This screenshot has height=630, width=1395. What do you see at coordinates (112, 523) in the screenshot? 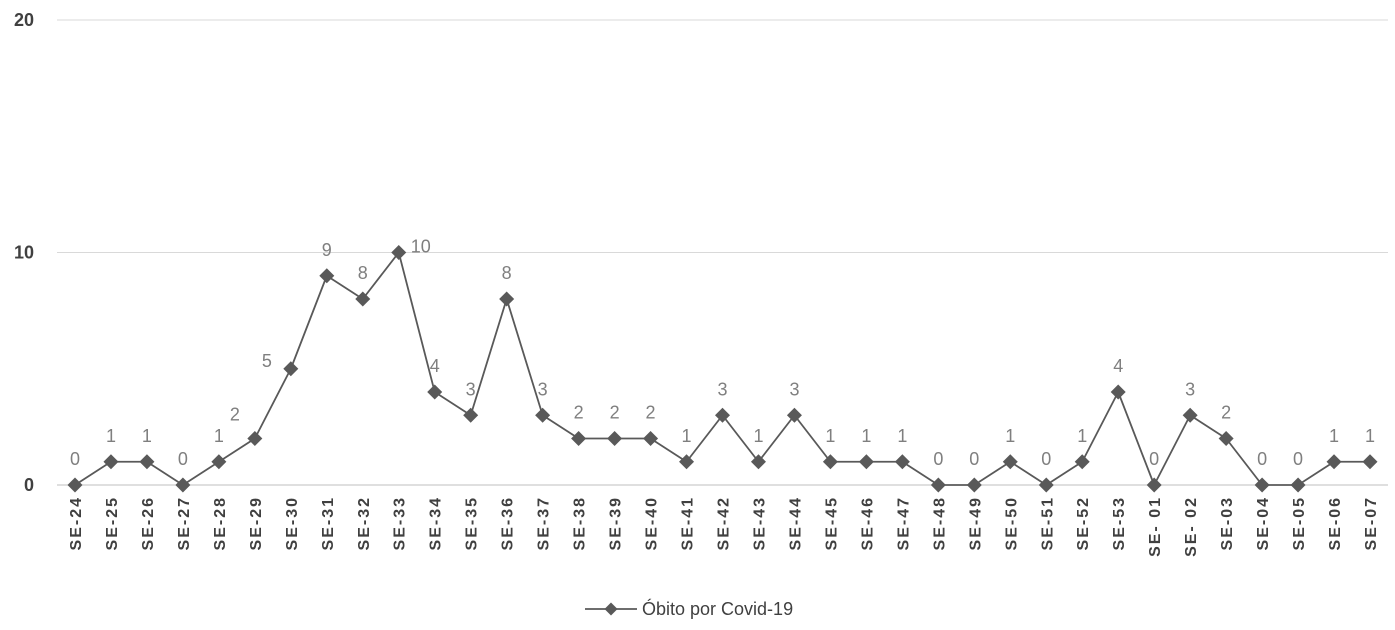
I see `x-tick-label: SE-25` at bounding box center [112, 523].